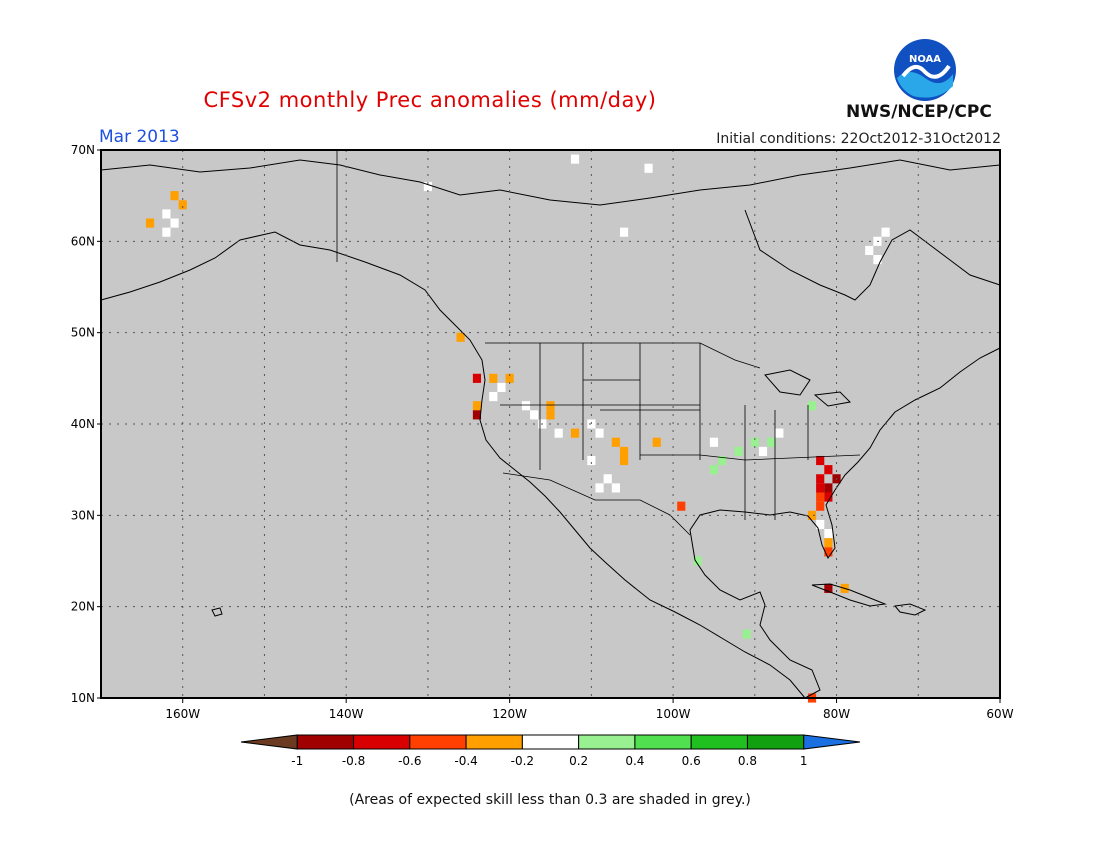  I want to click on logo-bird, so click(926, 71).